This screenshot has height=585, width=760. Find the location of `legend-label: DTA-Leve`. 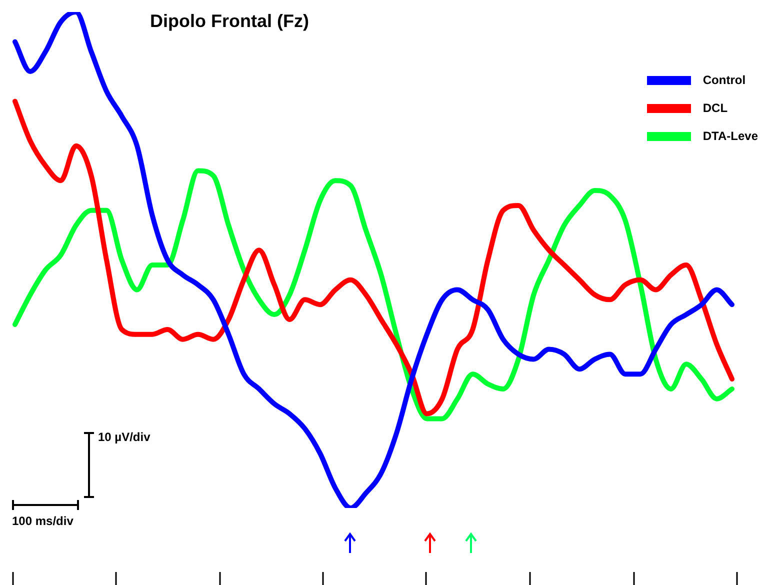

legend-label: DTA-Leve is located at coordinates (730, 136).